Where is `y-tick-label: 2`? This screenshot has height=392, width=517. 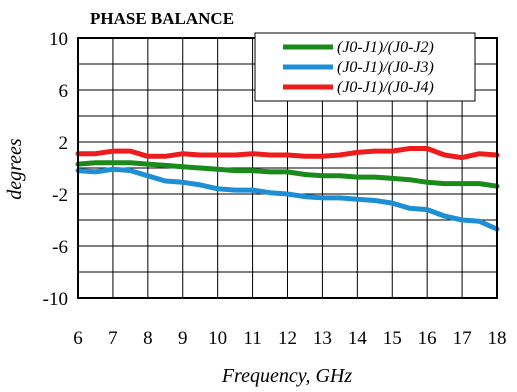
y-tick-label: 2 is located at coordinates (64, 143).